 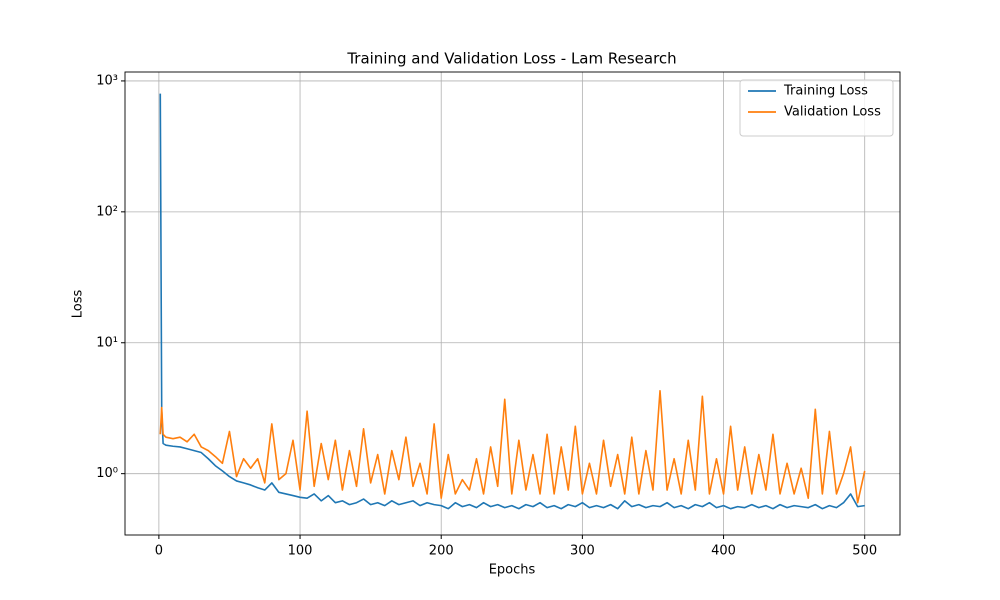 What do you see at coordinates (300, 551) in the screenshot?
I see `x-tick-label: 100` at bounding box center [300, 551].